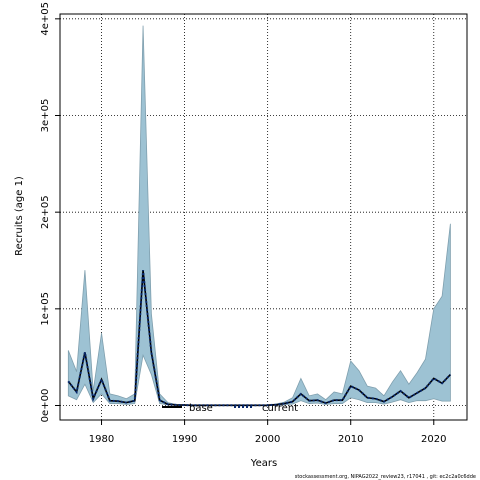  Describe the element at coordinates (263, 463) in the screenshot. I see `x-axis-title: Years` at that location.